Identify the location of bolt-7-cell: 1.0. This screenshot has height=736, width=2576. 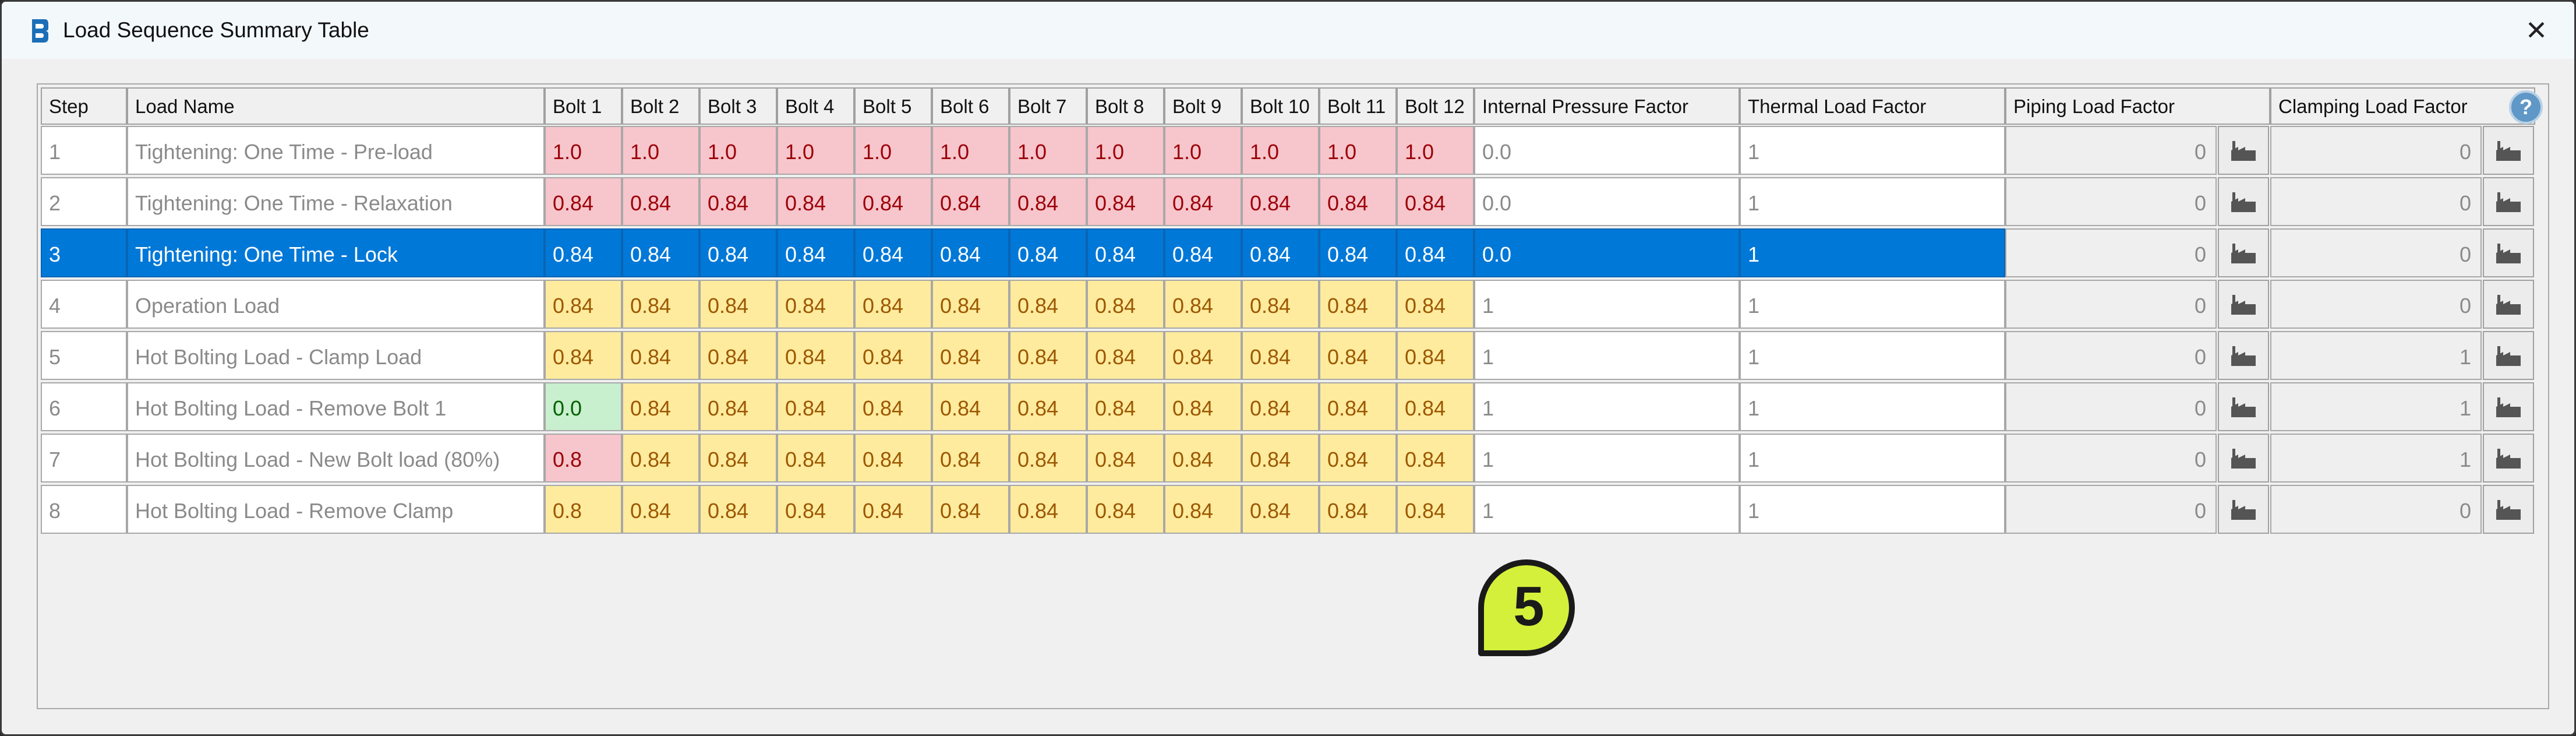
(1048, 150).